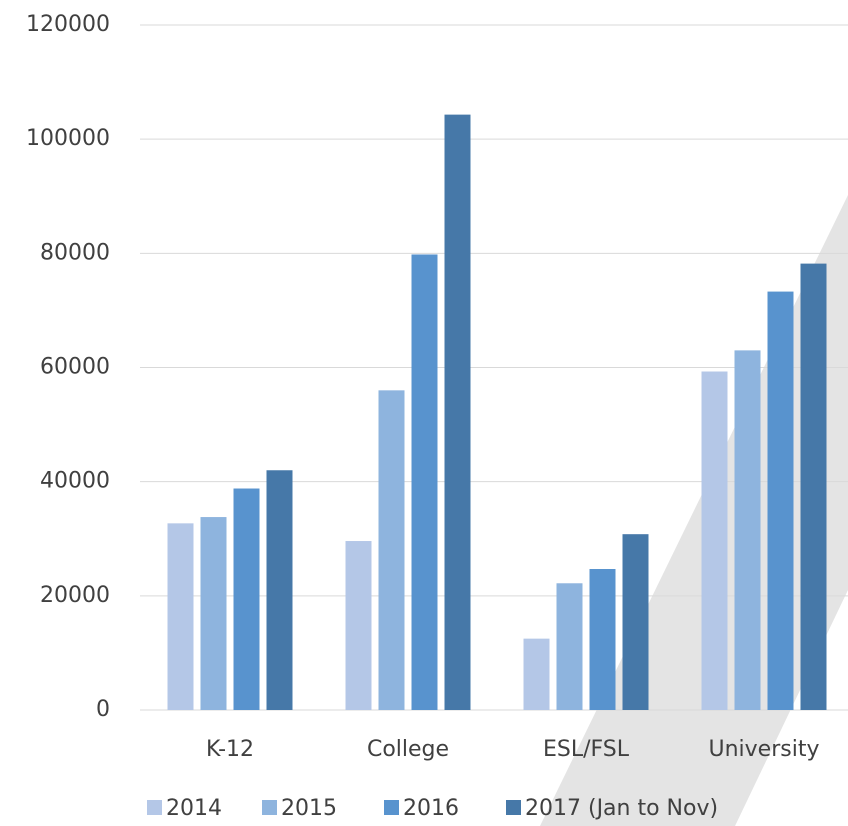  Describe the element at coordinates (68, 138) in the screenshot. I see `y-tick-label: 100000` at that location.